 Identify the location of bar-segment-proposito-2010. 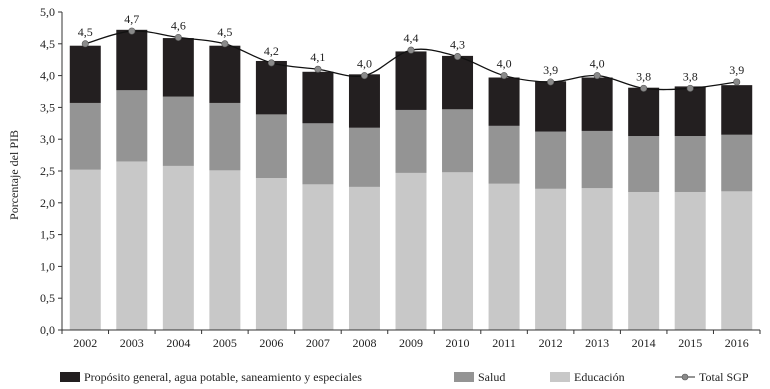
(458, 82).